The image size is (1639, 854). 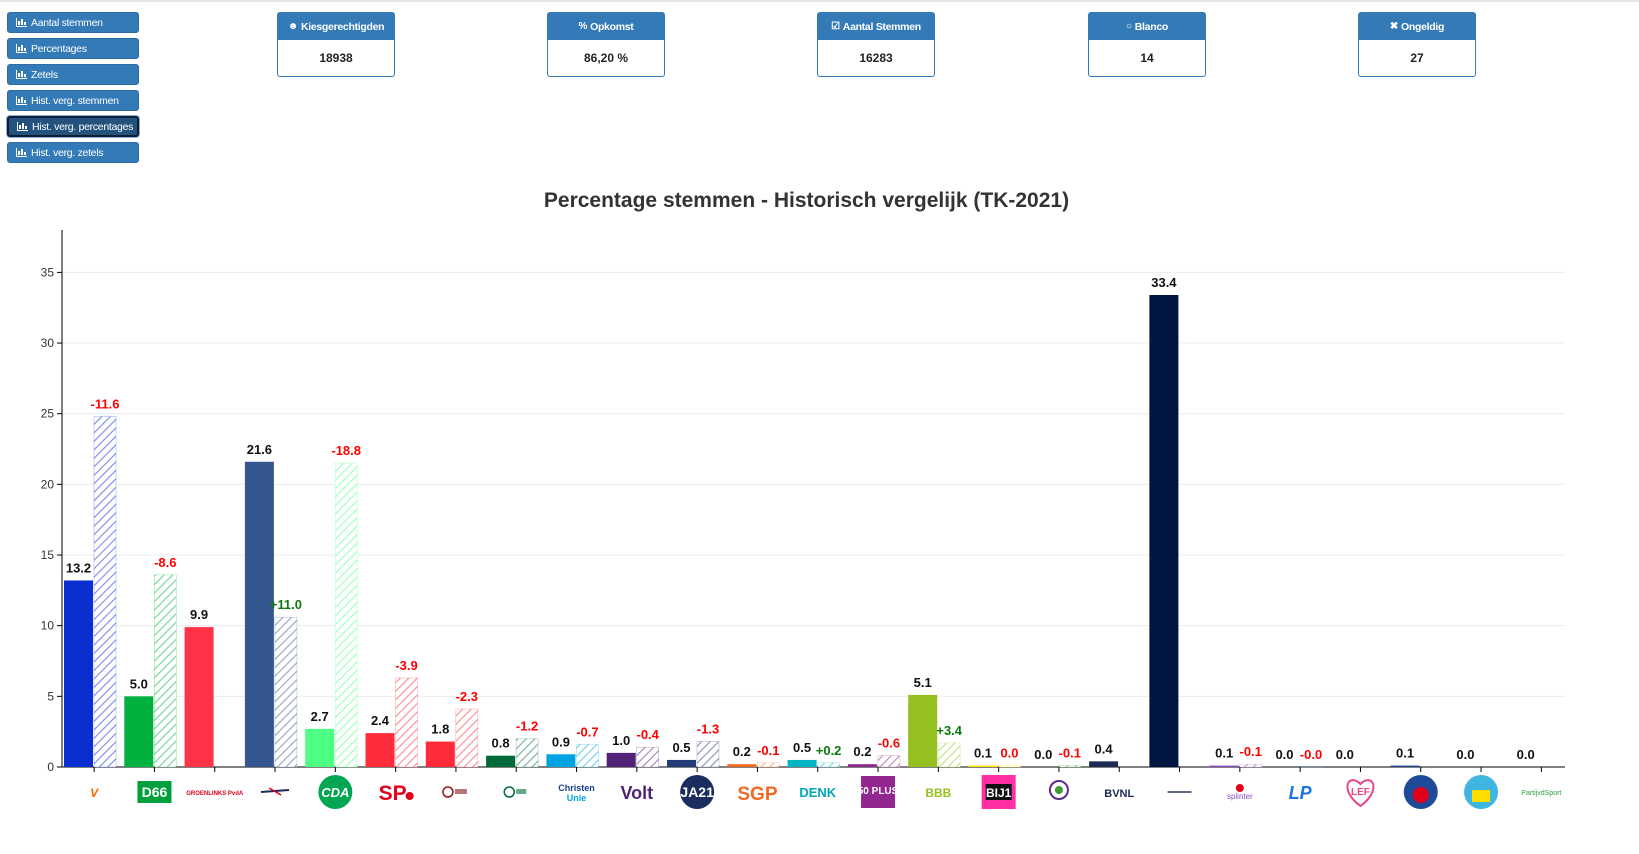 I want to click on logo-text: SP, so click(x=393, y=793).